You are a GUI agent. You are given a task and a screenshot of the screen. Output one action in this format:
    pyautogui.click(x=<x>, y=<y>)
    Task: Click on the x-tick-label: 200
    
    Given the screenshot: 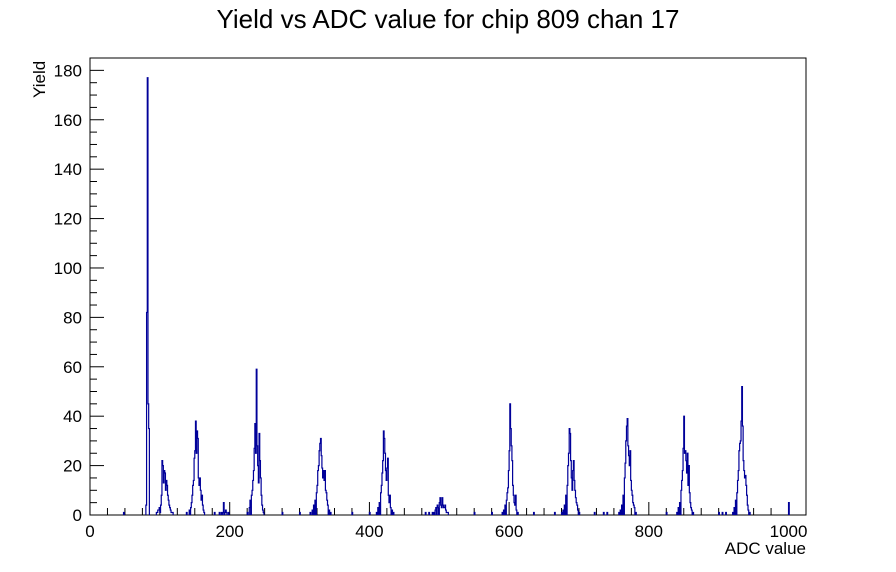 What is the action you would take?
    pyautogui.click(x=230, y=531)
    